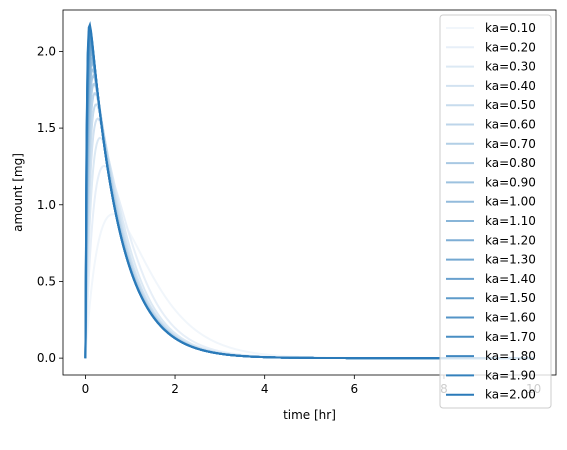  Describe the element at coordinates (309, 415) in the screenshot. I see `x-axis-label: time [hr]` at that location.